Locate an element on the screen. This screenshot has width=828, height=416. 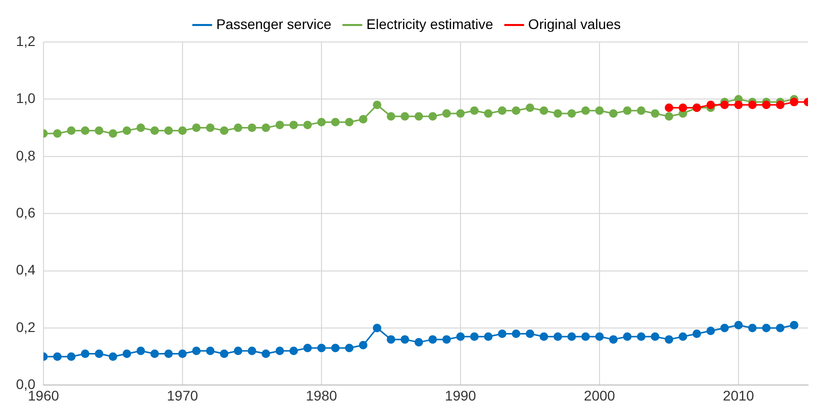
x-tick-label: 2010 is located at coordinates (738, 395).